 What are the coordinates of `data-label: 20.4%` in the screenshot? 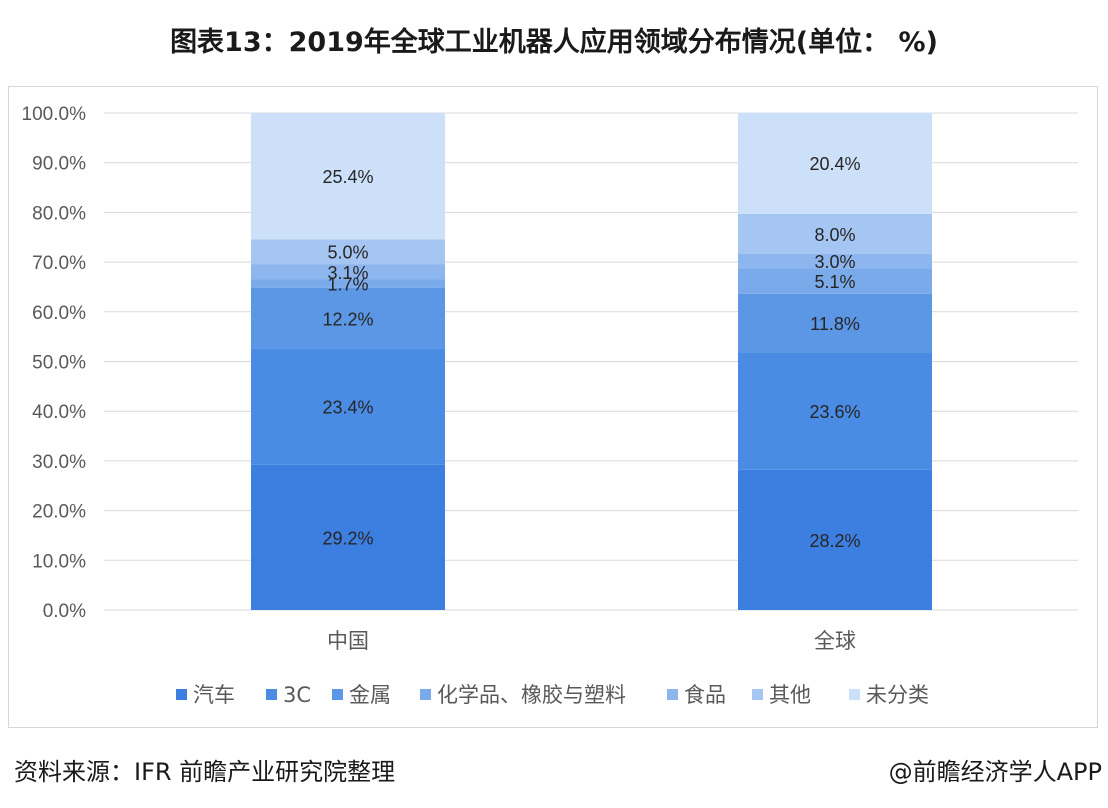 It's located at (834, 164).